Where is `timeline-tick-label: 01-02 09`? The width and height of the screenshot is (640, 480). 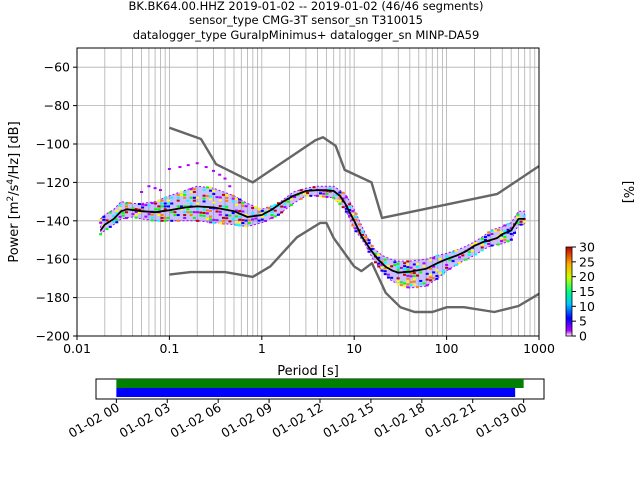
timeline-tick-label: 01-02 09 is located at coordinates (246, 420).